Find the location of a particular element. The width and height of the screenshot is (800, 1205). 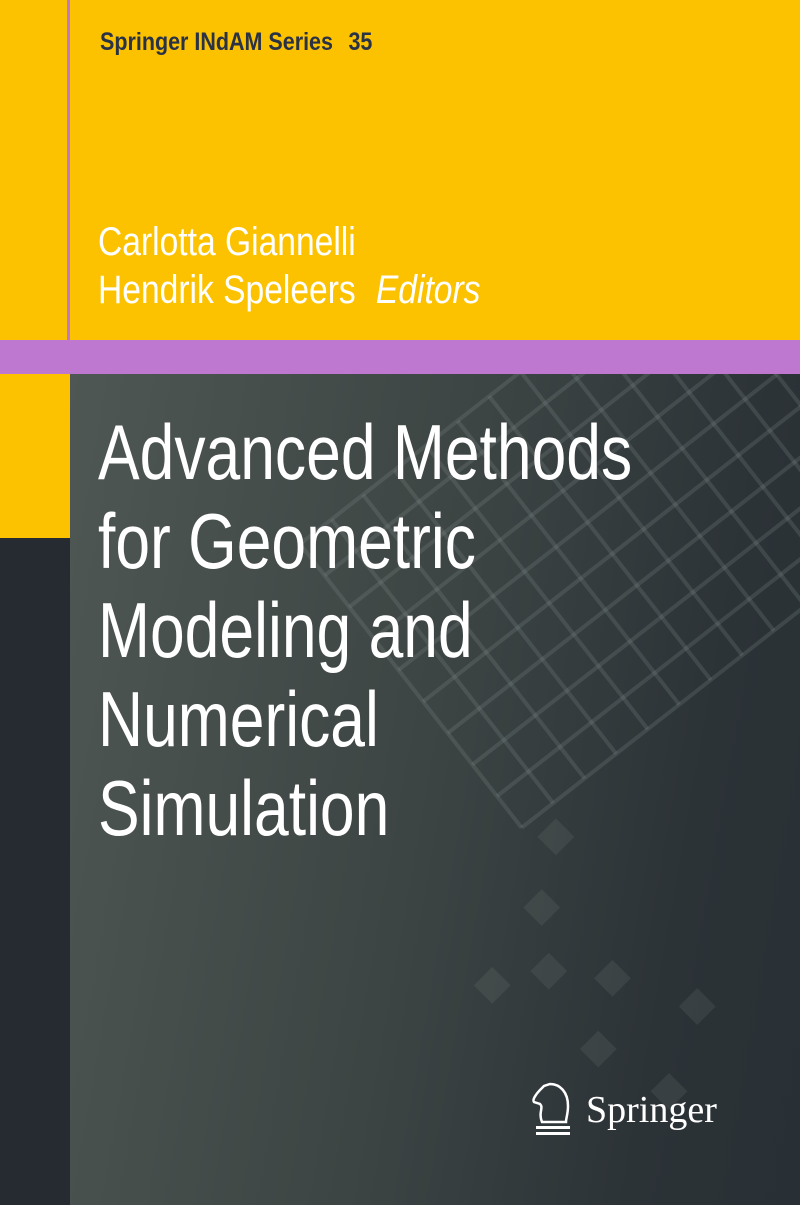

purple-vertical-rule is located at coordinates (68, 170).